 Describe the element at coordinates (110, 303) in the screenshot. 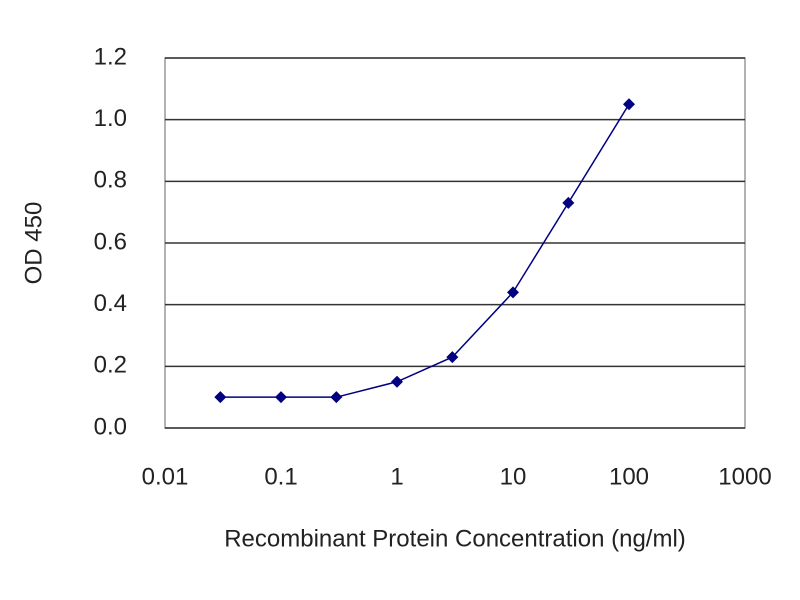

I see `y-tick-label: 0.4` at that location.